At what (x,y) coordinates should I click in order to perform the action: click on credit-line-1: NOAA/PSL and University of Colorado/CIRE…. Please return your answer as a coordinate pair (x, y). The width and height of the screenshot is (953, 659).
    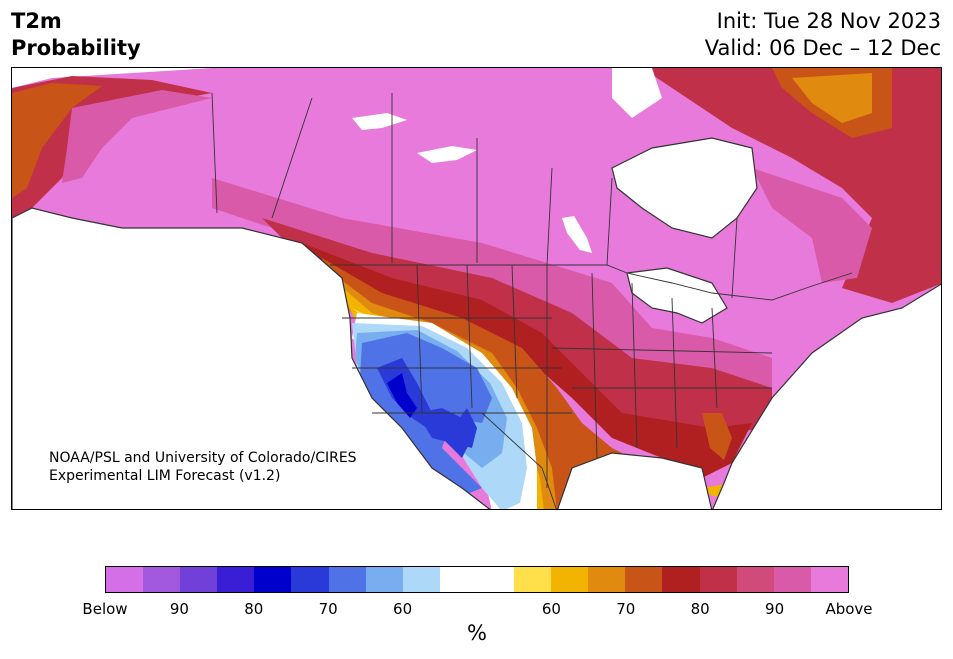
    Looking at the image, I should click on (203, 458).